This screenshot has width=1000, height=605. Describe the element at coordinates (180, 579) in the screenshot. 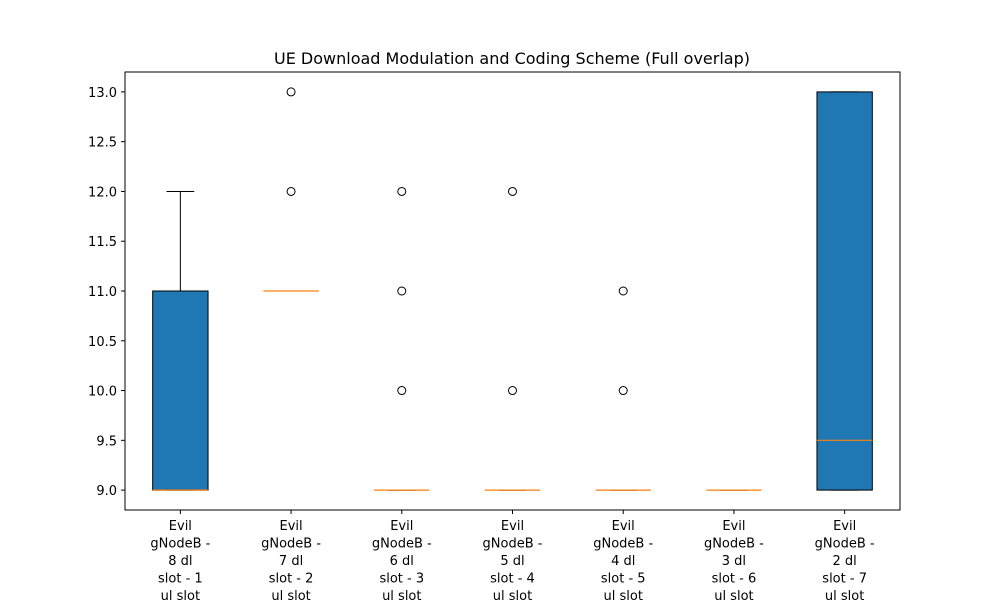

I see `x-tick-label-line: slot - 1` at that location.